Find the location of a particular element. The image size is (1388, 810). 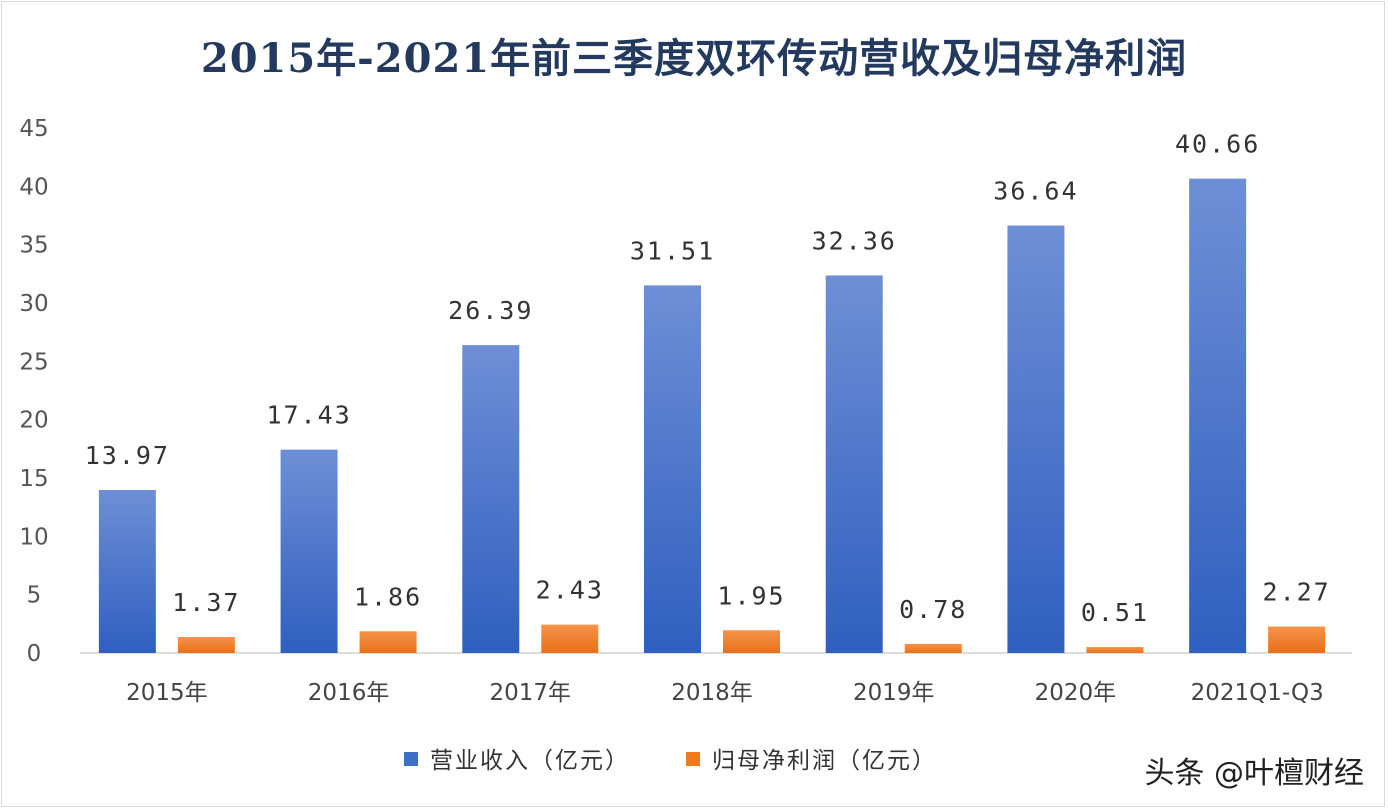

net-profit-data-label: 1.86 is located at coordinates (388, 596).